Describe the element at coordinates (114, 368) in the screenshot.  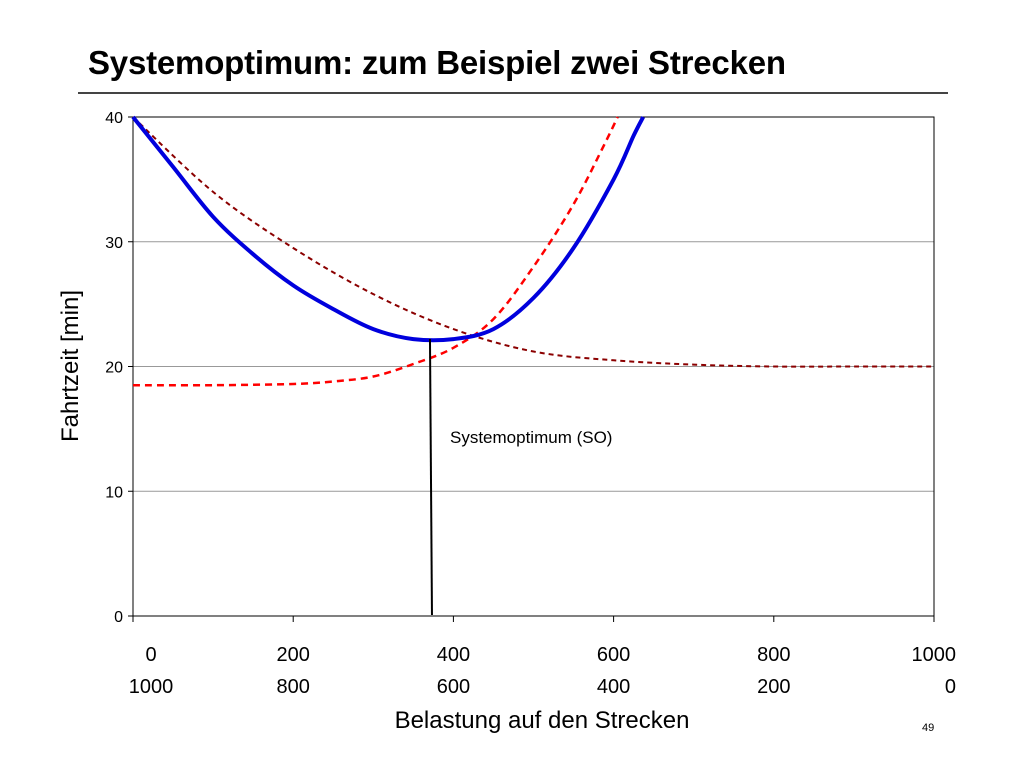
I see `y-tick-label: 20` at that location.